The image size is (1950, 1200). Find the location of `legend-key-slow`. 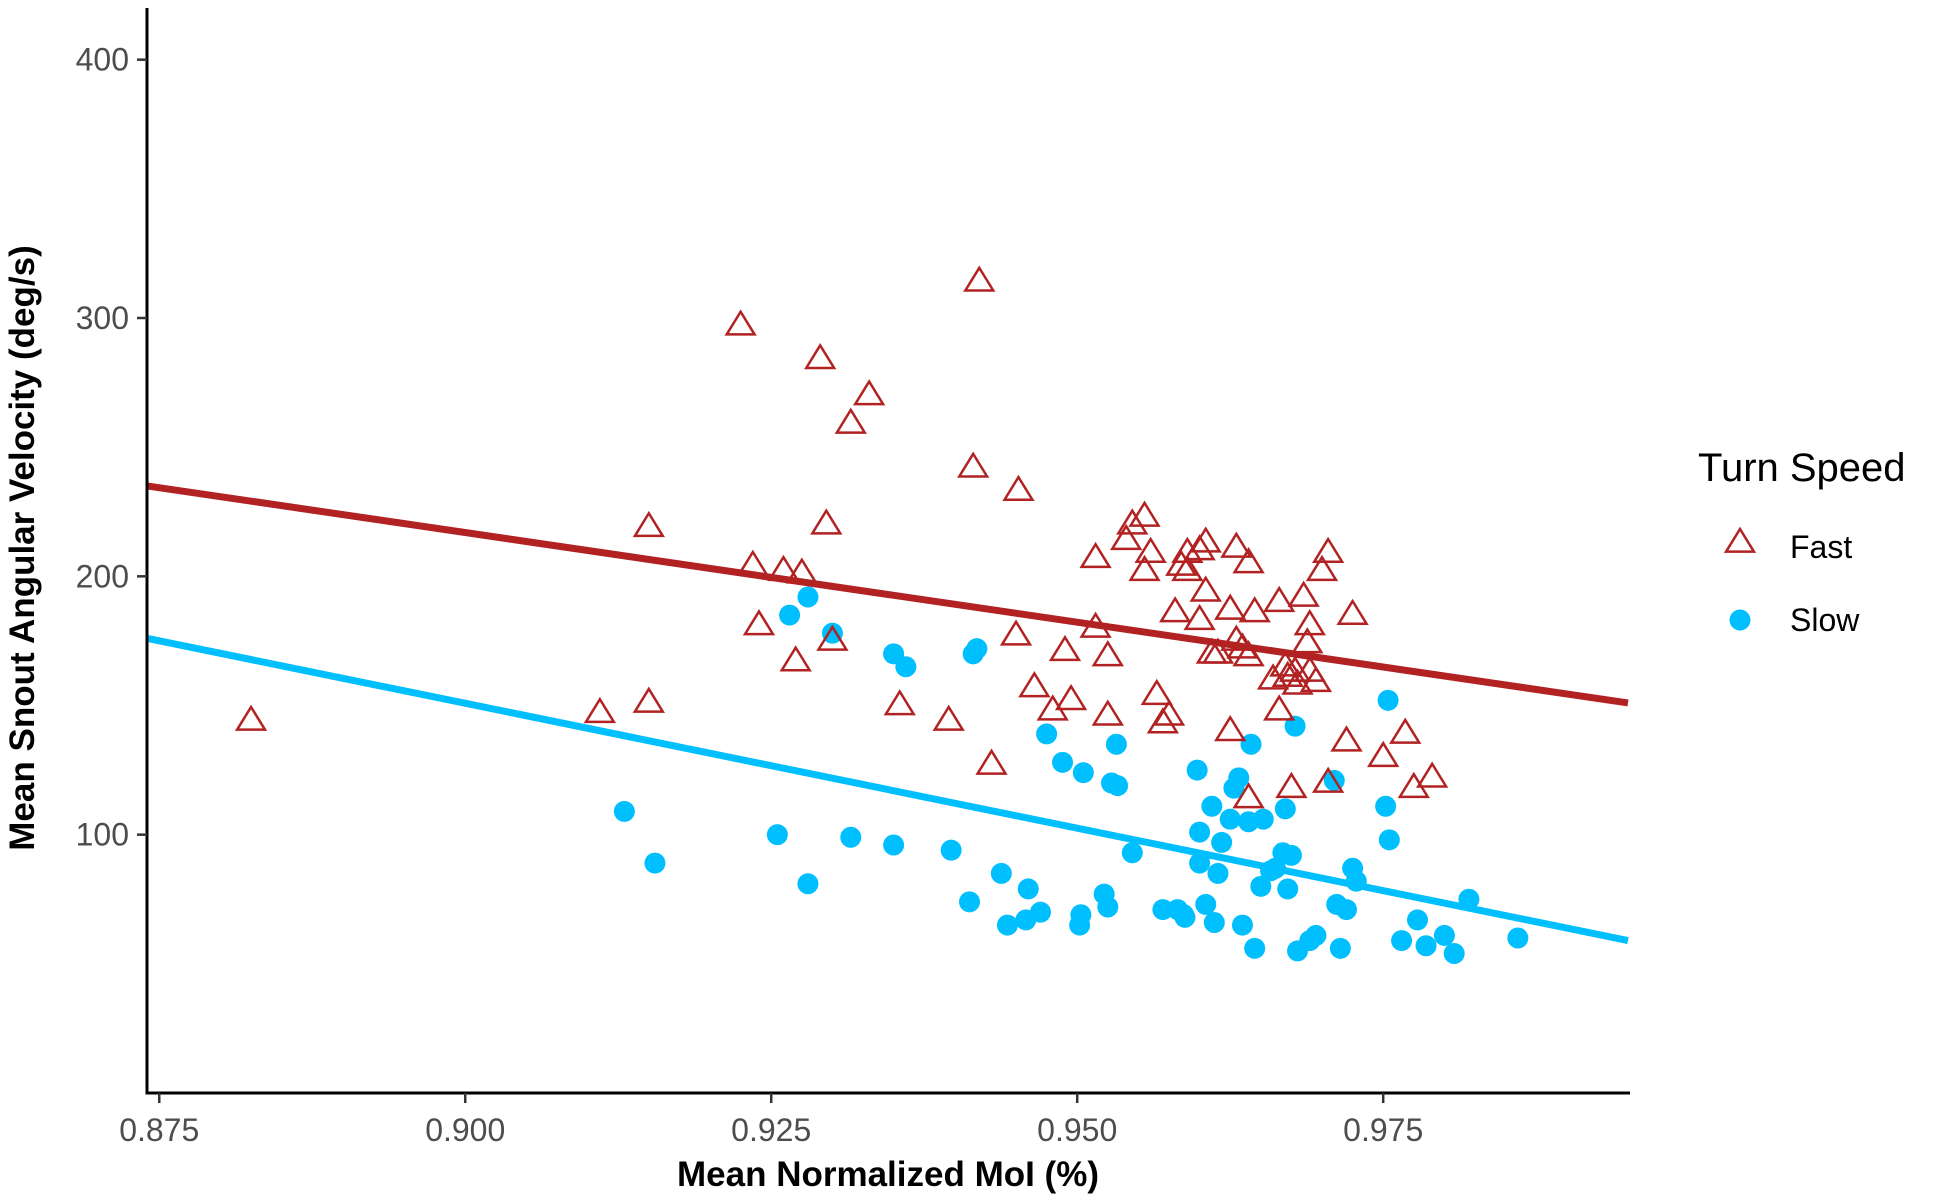

legend-key-slow is located at coordinates (1740, 620).